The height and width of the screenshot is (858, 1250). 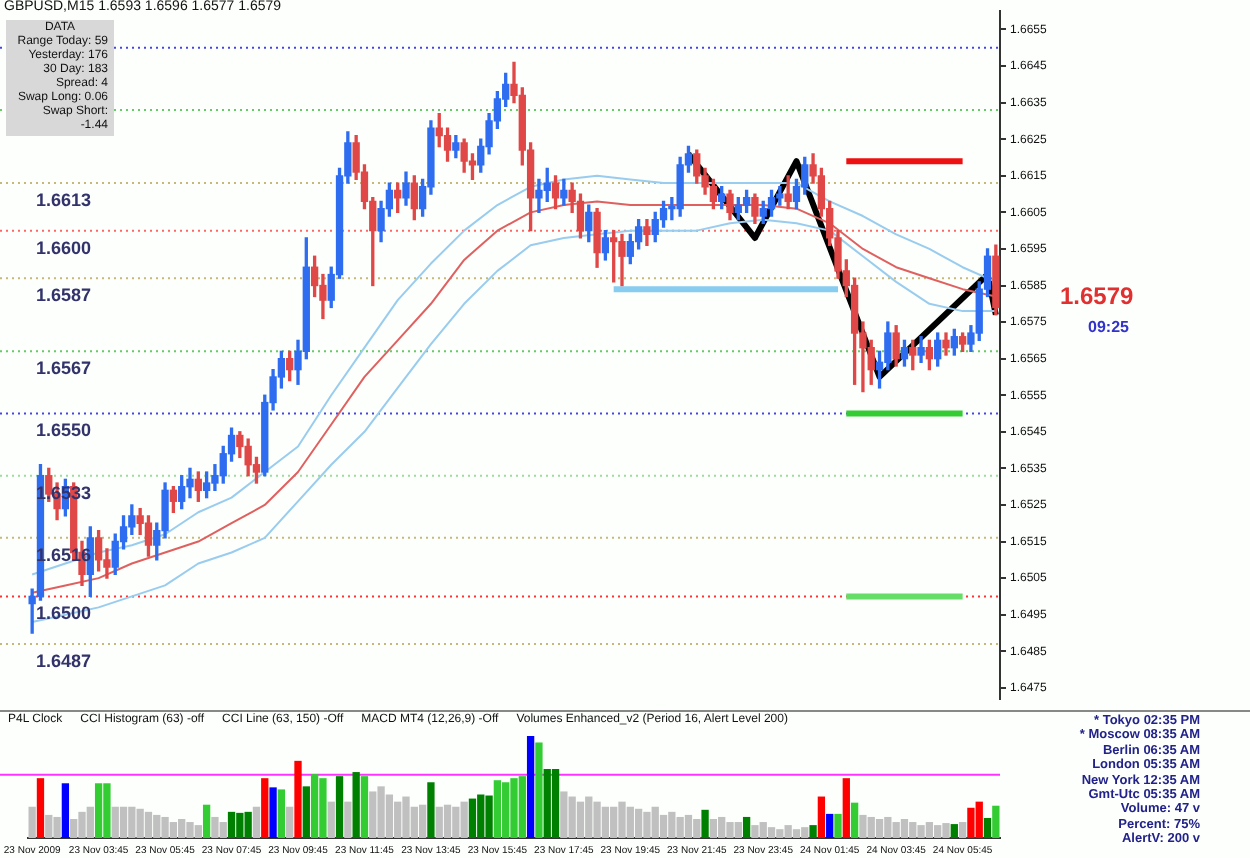 I want to click on ref-line-label: 1.6487, so click(x=64, y=660).